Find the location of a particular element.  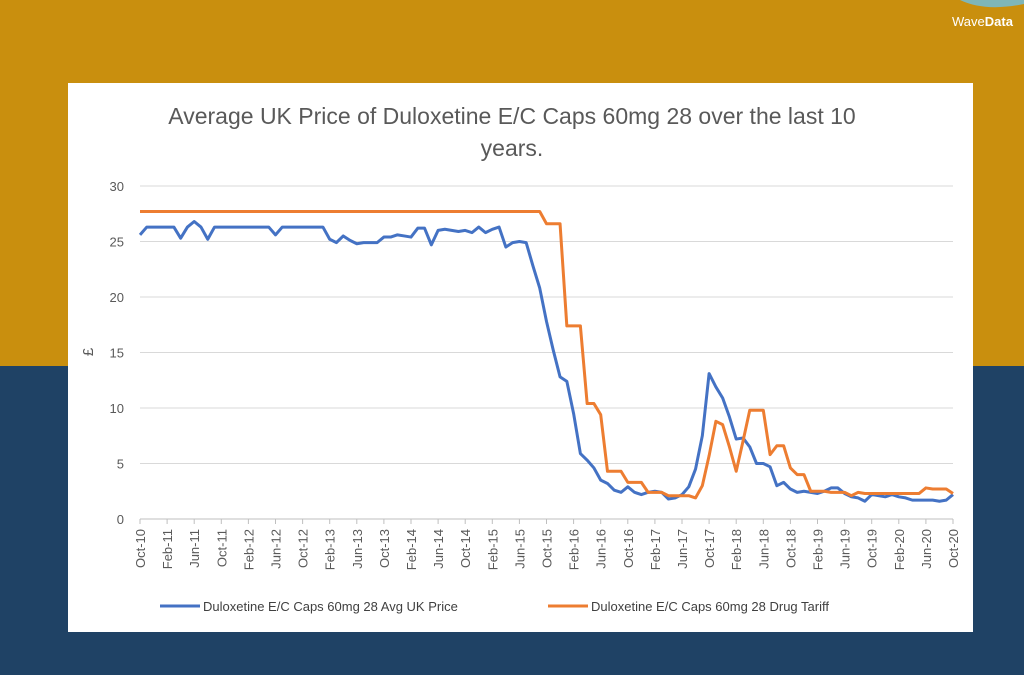

x-tick-label: Oct-18 is located at coordinates (790, 548).